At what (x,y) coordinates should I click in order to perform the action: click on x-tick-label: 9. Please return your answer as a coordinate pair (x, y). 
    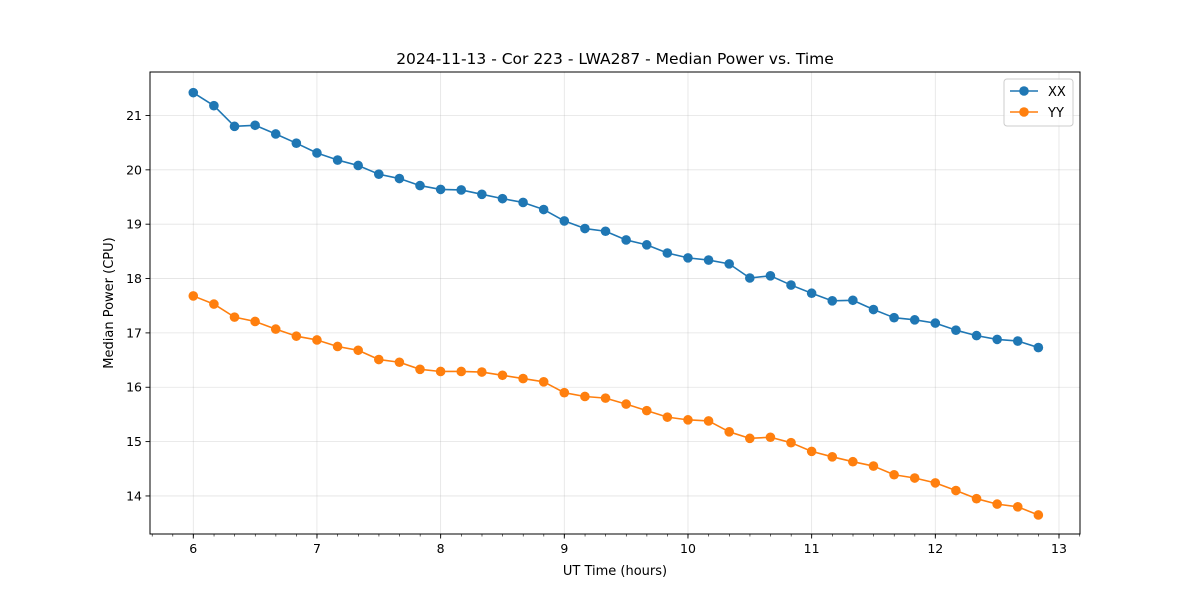
    Looking at the image, I should click on (564, 548).